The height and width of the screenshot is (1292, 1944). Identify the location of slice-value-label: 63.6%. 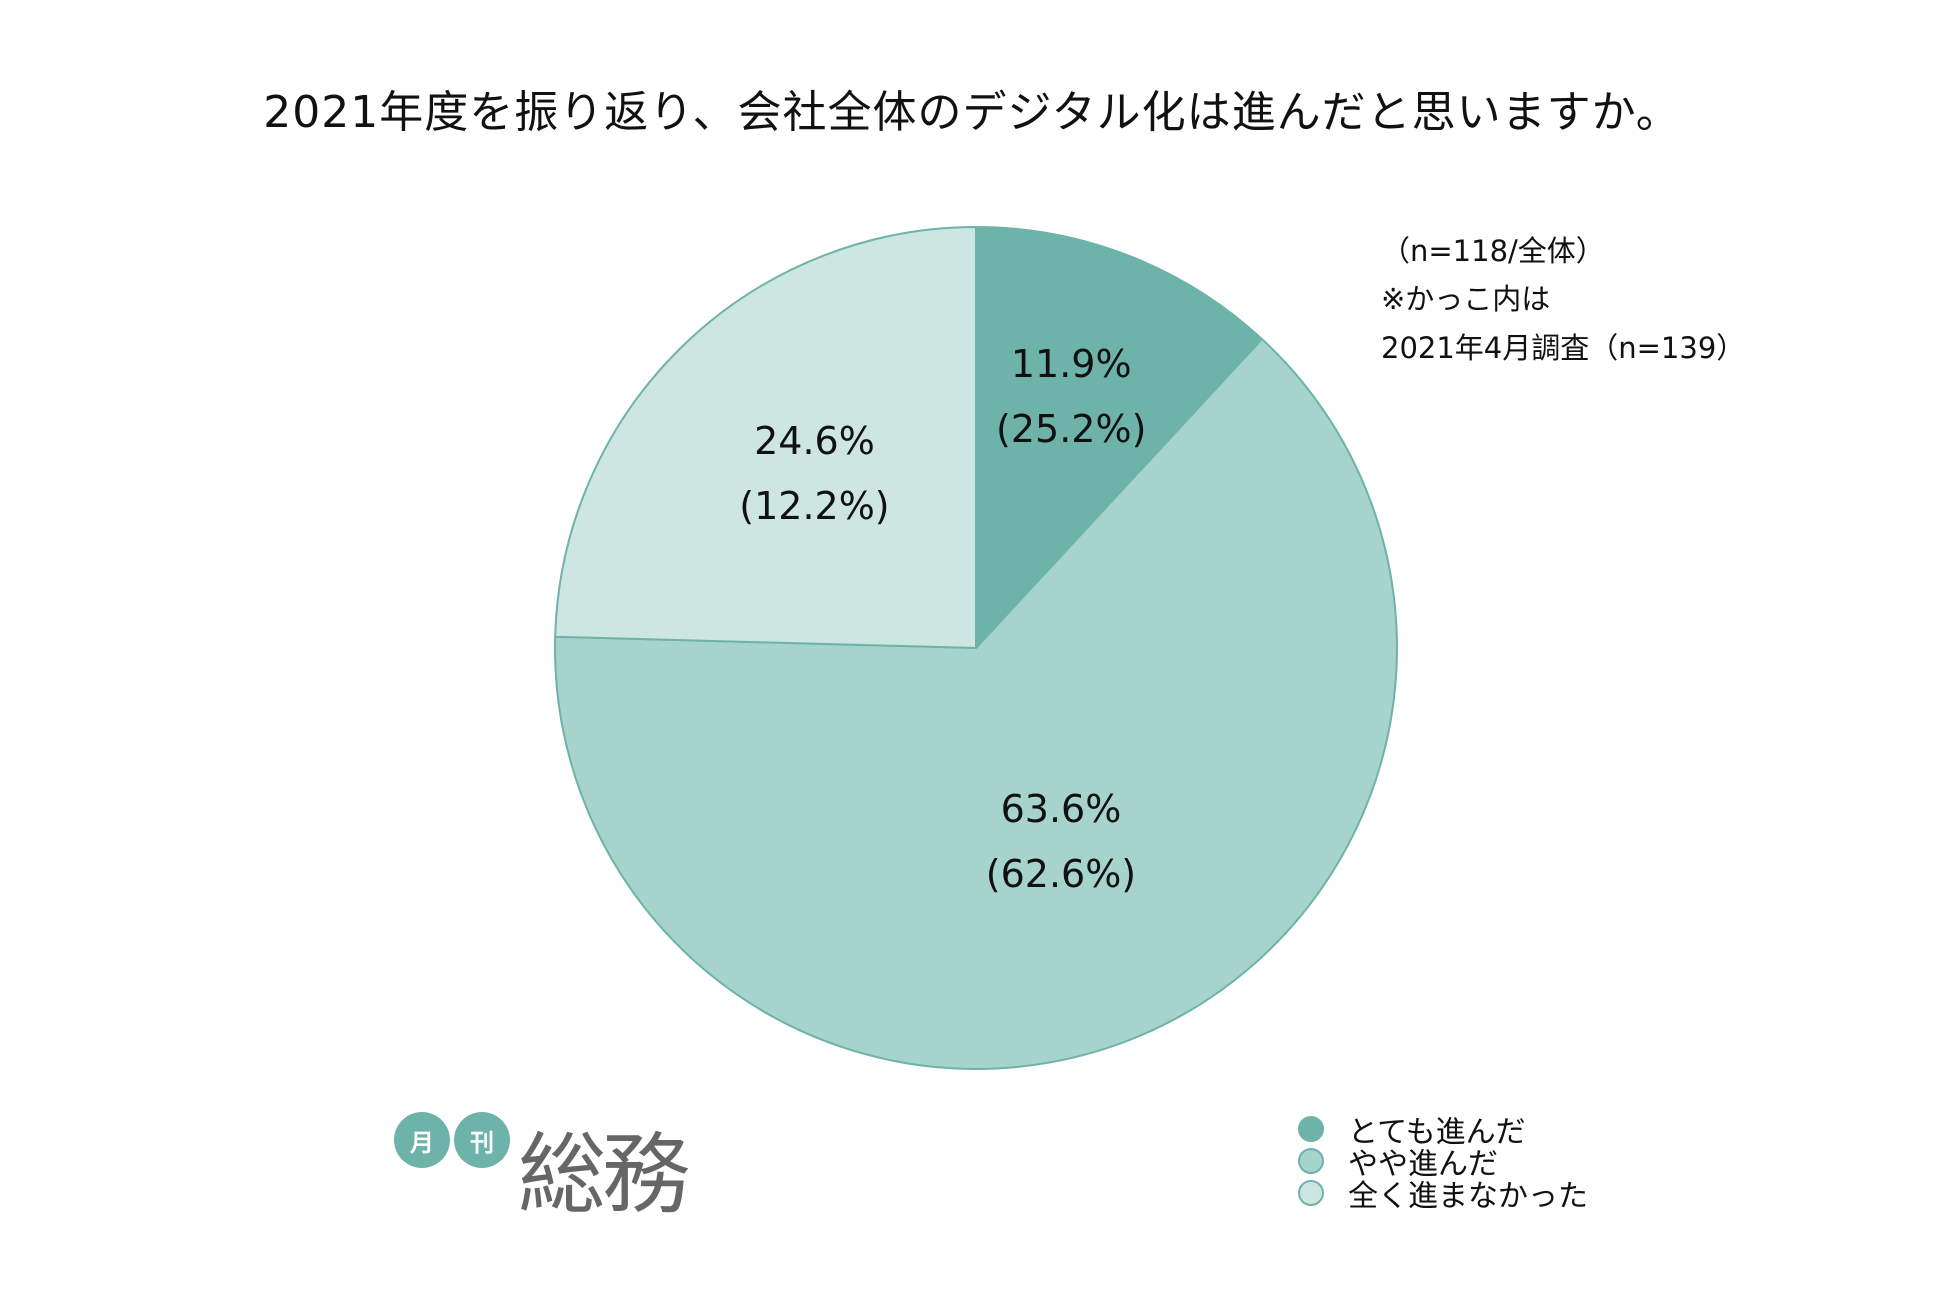
(1061, 809).